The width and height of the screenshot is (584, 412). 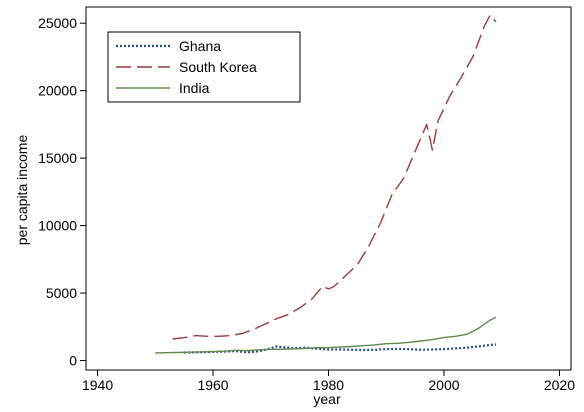 I want to click on y-tick-label: 25000, so click(x=57, y=23).